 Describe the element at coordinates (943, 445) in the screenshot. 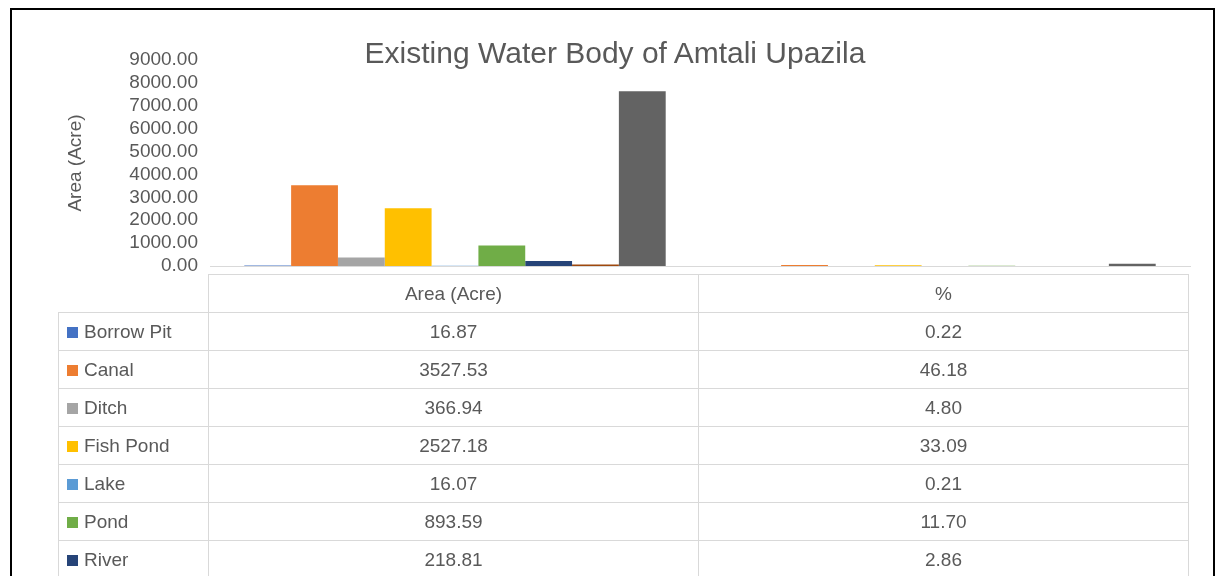

I see `data-label: 33.09` at that location.